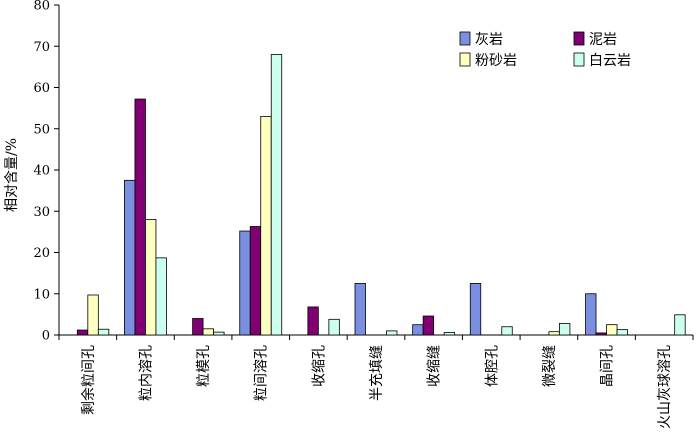  Describe the element at coordinates (41, 47) in the screenshot. I see `y-tick-label: 70` at that location.